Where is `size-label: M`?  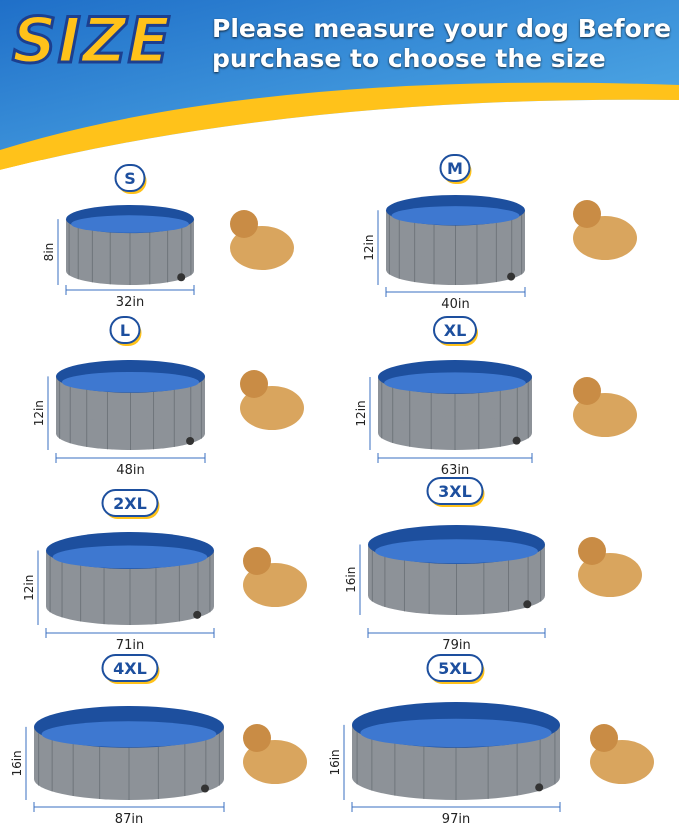
size-label: M is located at coordinates (455, 168).